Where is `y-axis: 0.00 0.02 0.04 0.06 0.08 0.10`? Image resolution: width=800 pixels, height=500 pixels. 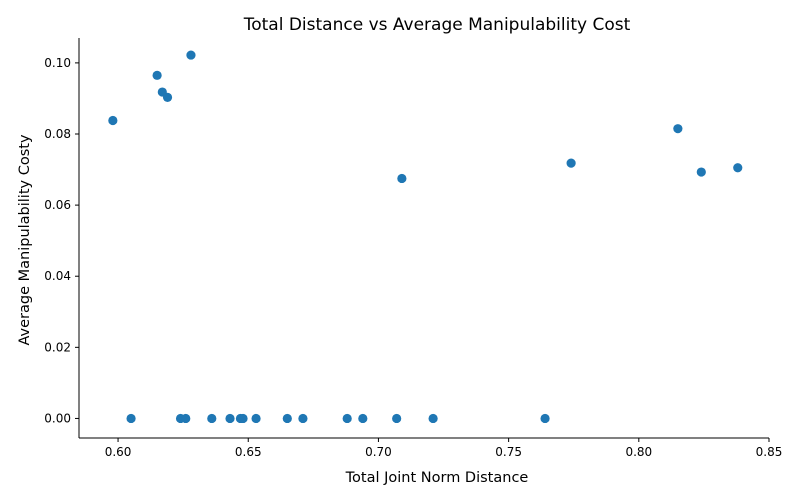
y-axis: 0.00 0.02 0.04 0.06 0.08 0.10 is located at coordinates (62, 238).